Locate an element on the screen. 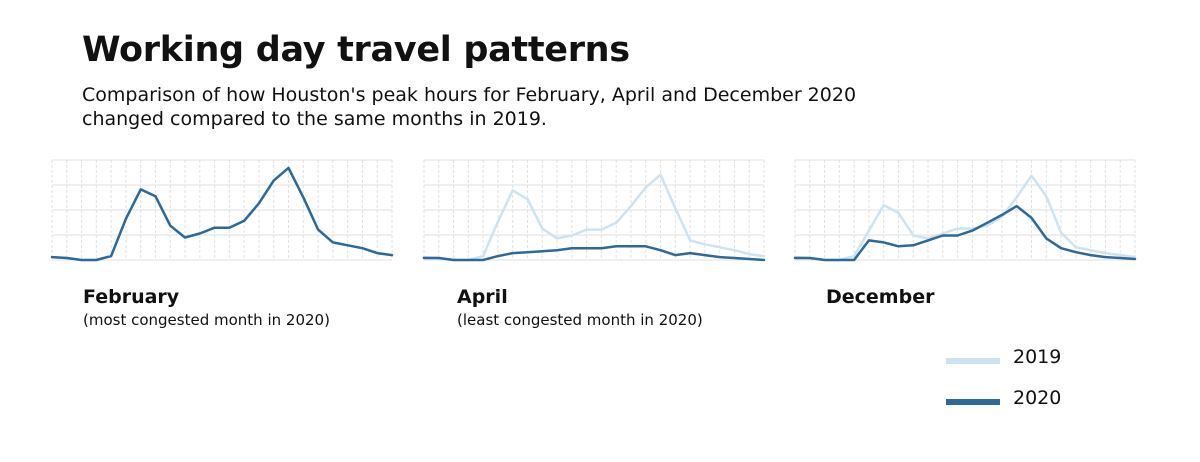 This screenshot has width=1200, height=462. december-series-2019 is located at coordinates (965, 218).